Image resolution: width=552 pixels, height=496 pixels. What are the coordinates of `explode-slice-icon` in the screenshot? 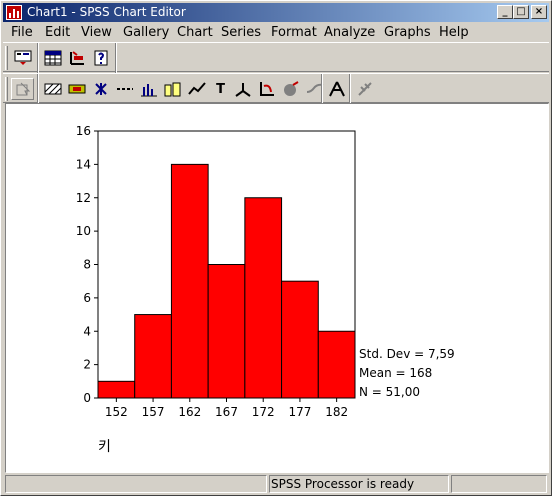 It's located at (336, 89).